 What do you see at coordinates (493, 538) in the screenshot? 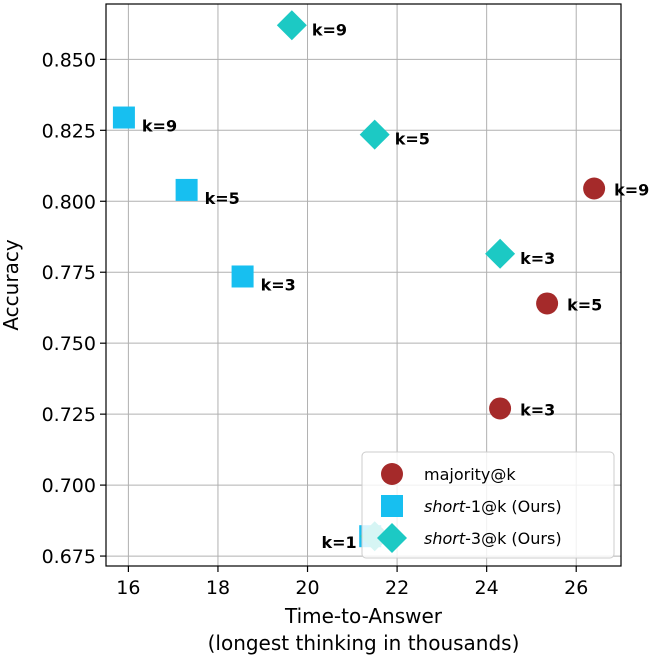
I see `legend-entry-label: short-3@k (Ours)` at bounding box center [493, 538].